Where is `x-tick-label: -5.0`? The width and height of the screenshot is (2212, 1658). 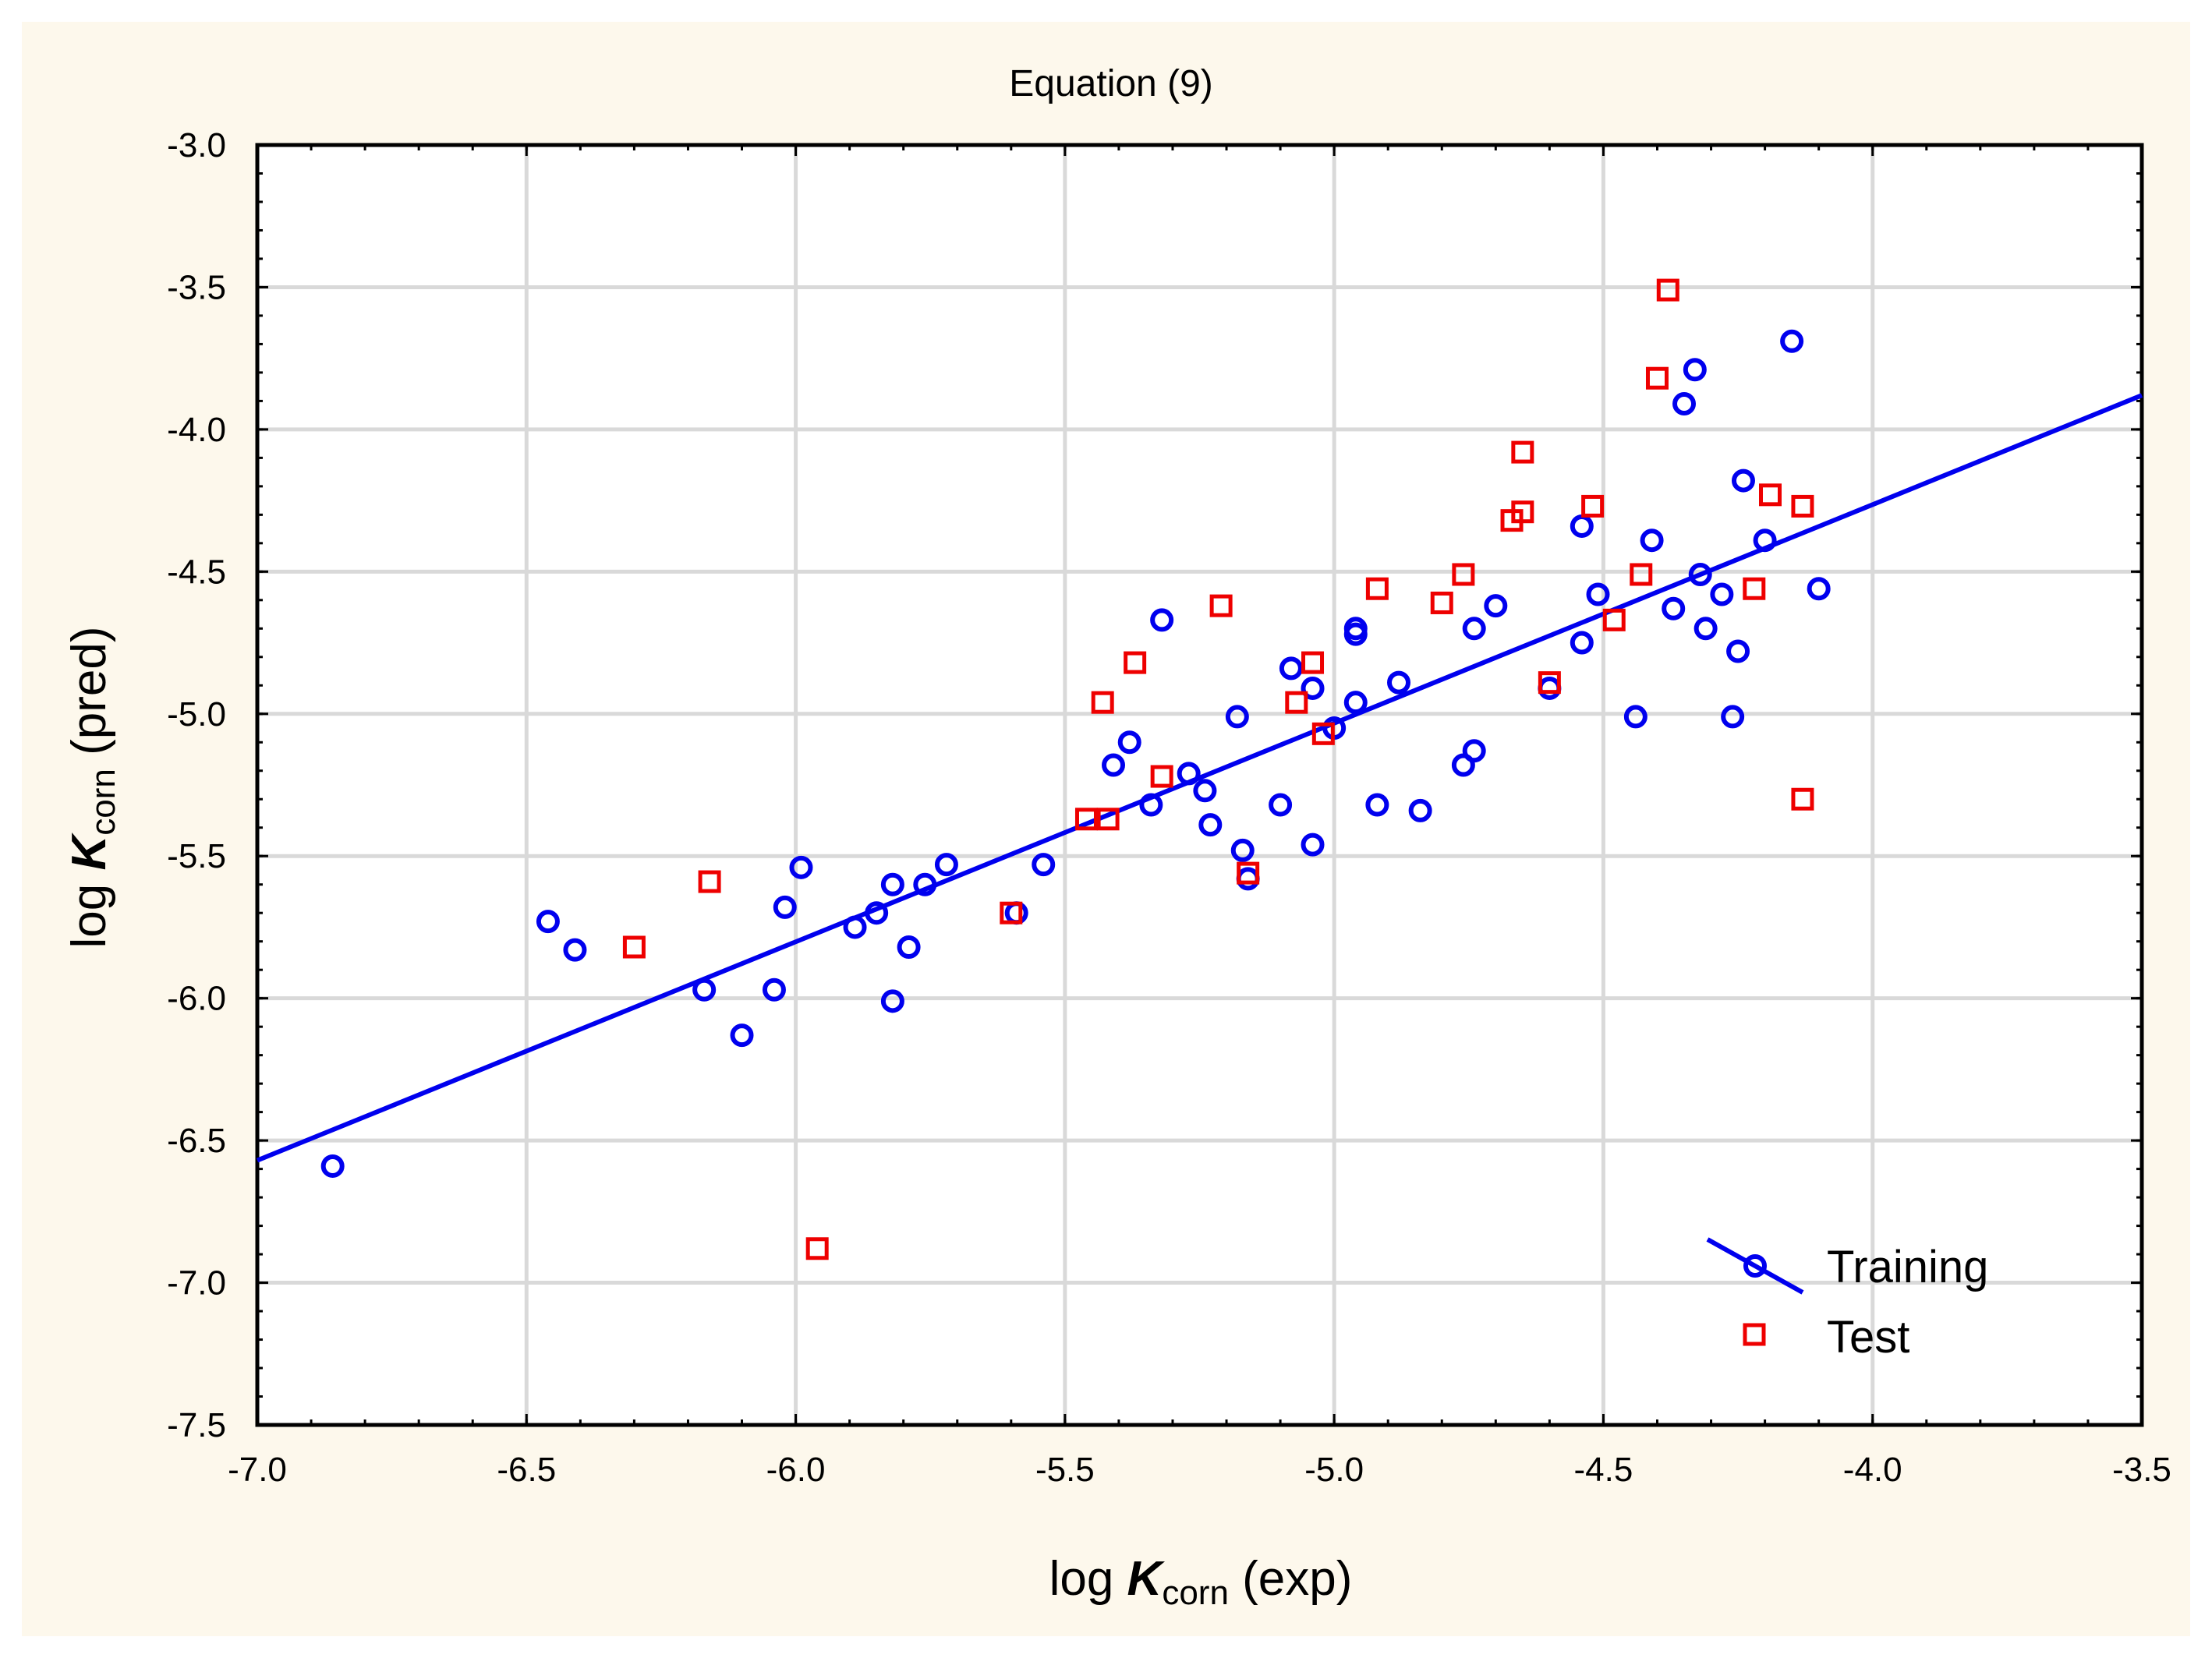 x-tick-label: -5.0 is located at coordinates (1334, 1470).